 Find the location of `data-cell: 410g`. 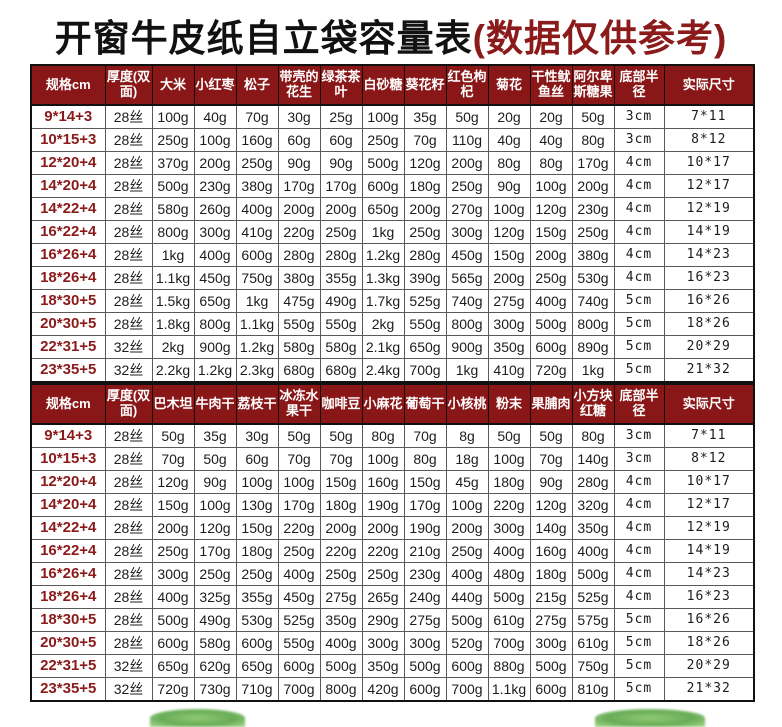

data-cell: 410g is located at coordinates (509, 370).